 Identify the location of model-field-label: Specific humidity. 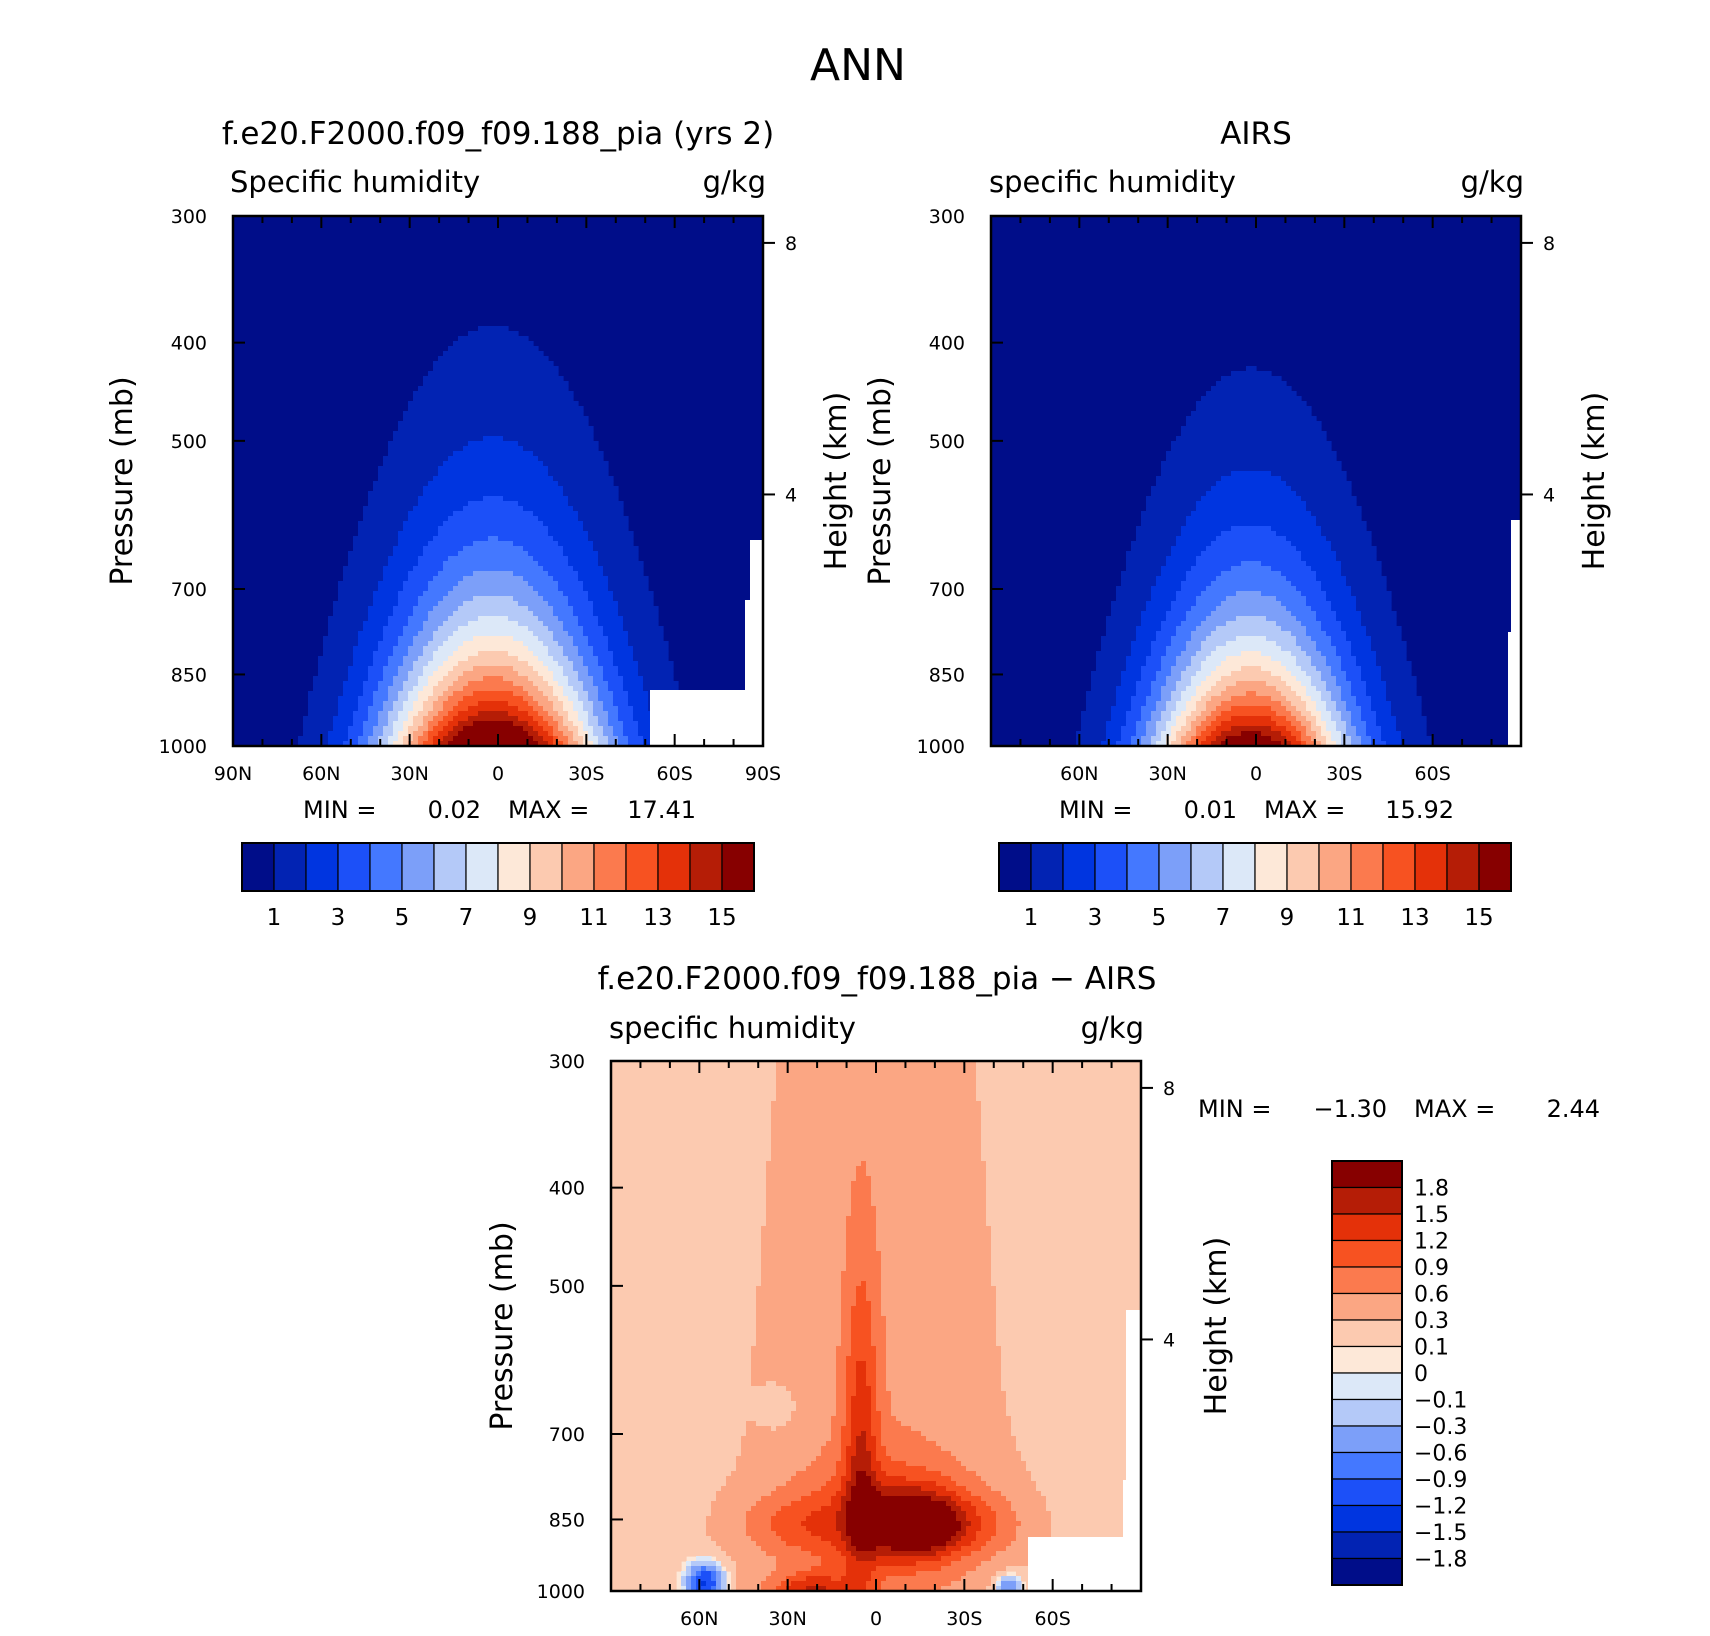
(355, 182).